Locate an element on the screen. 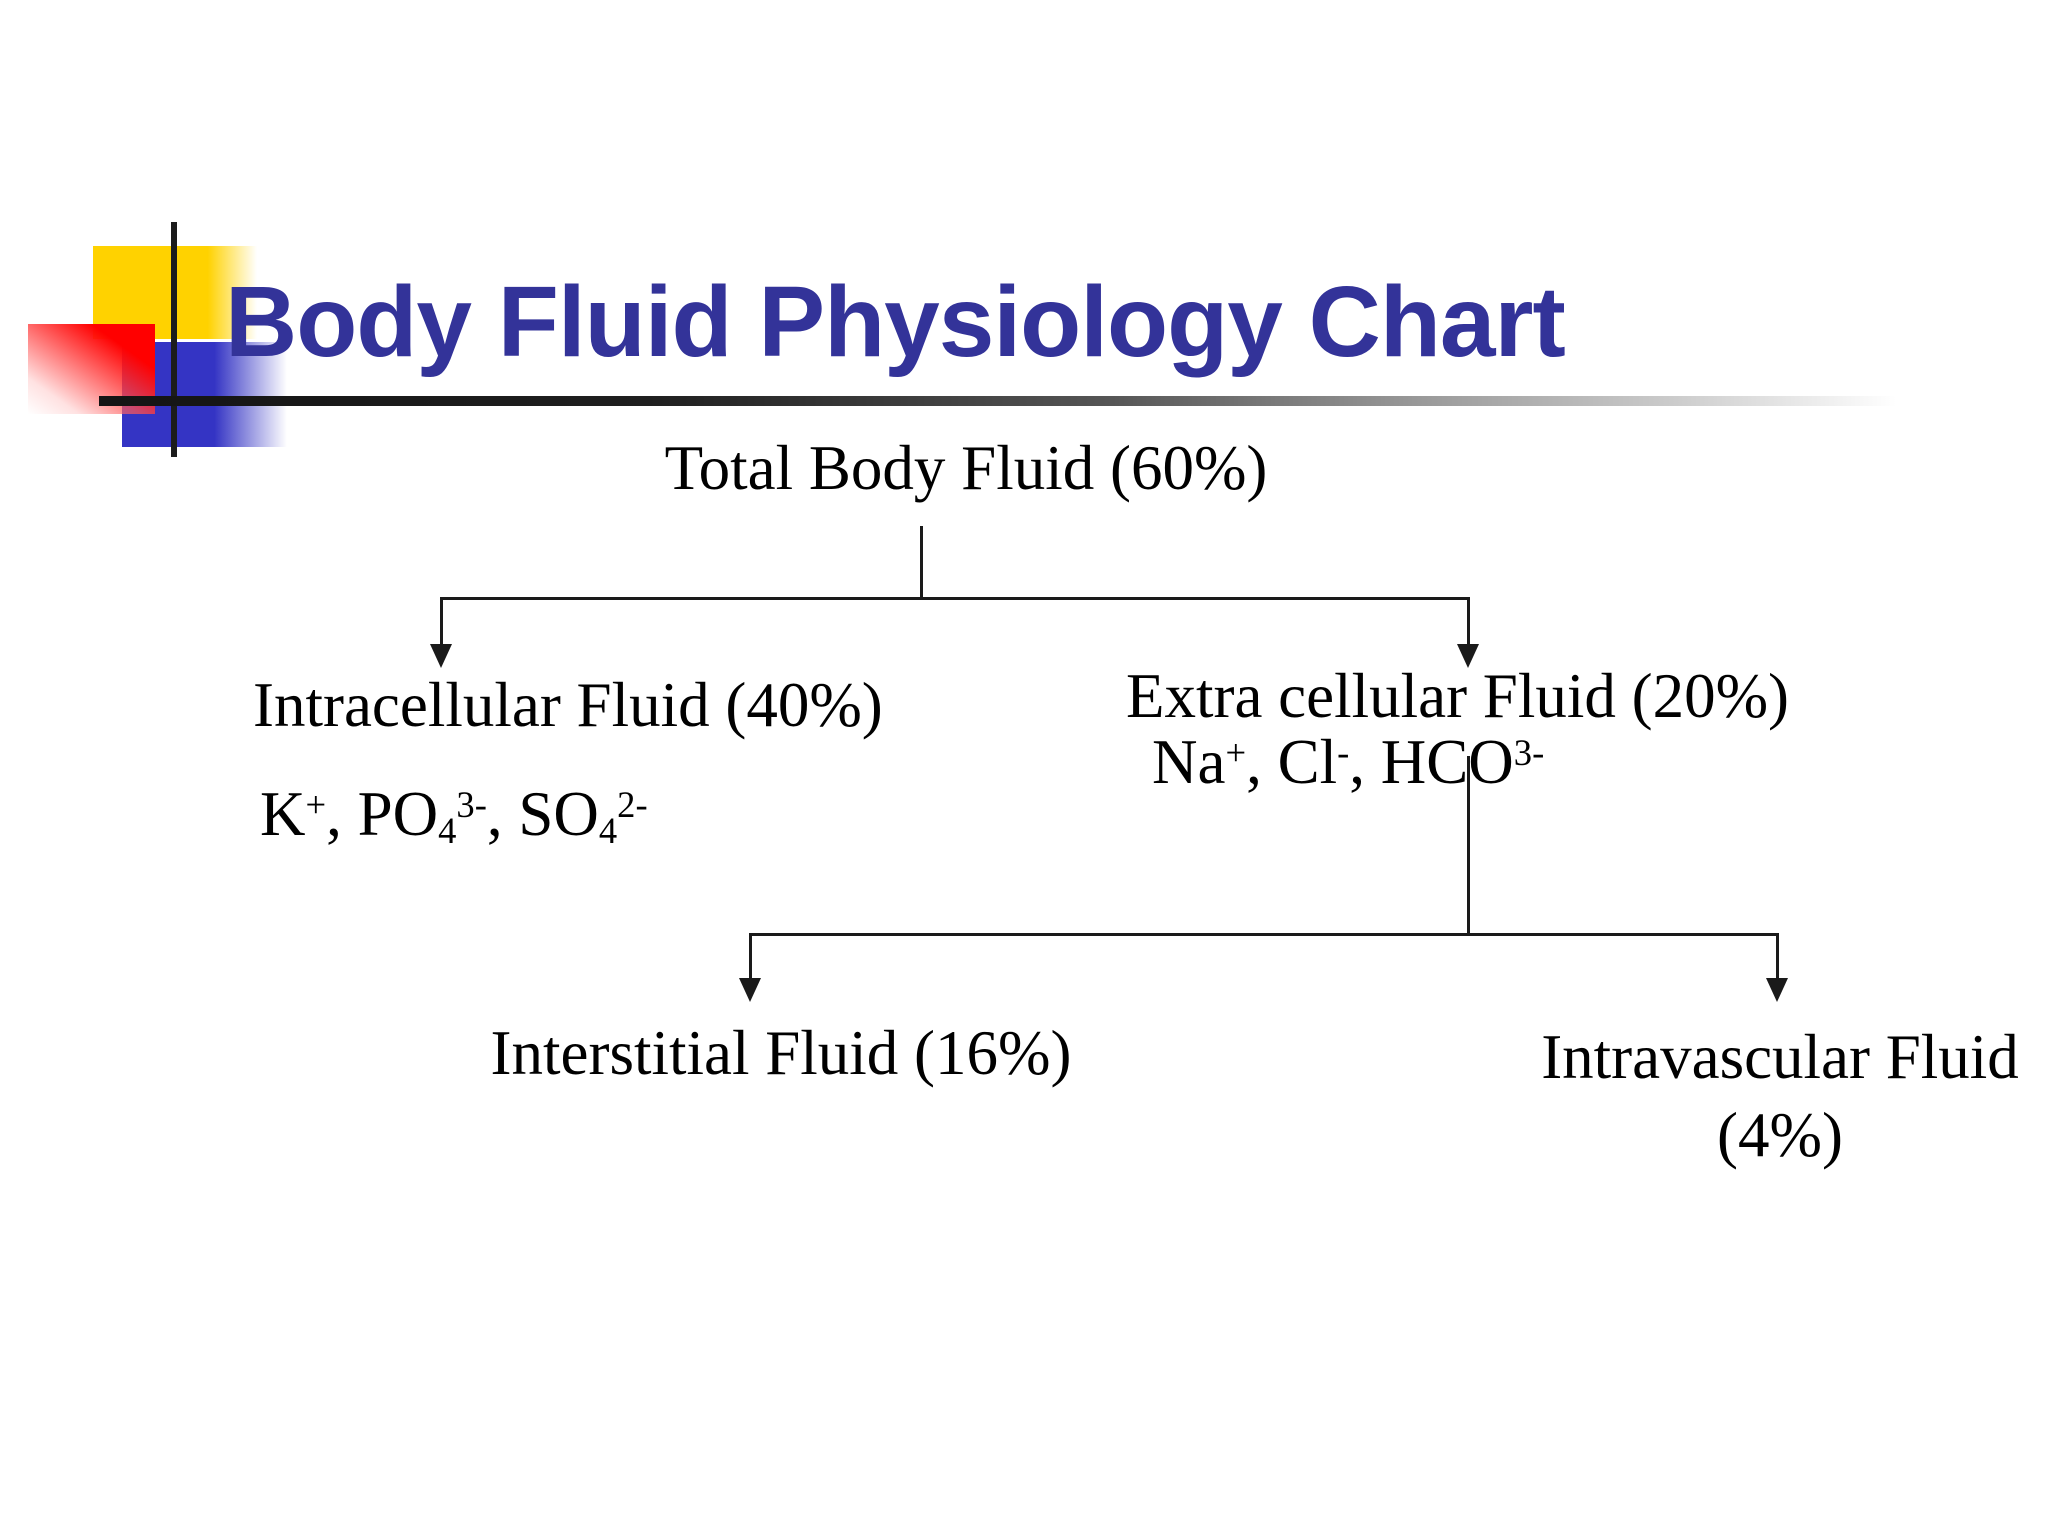 This screenshot has width=2048, height=1536. intracellular-ions-text: K+, PO43-, SO42- is located at coordinates (454, 815).